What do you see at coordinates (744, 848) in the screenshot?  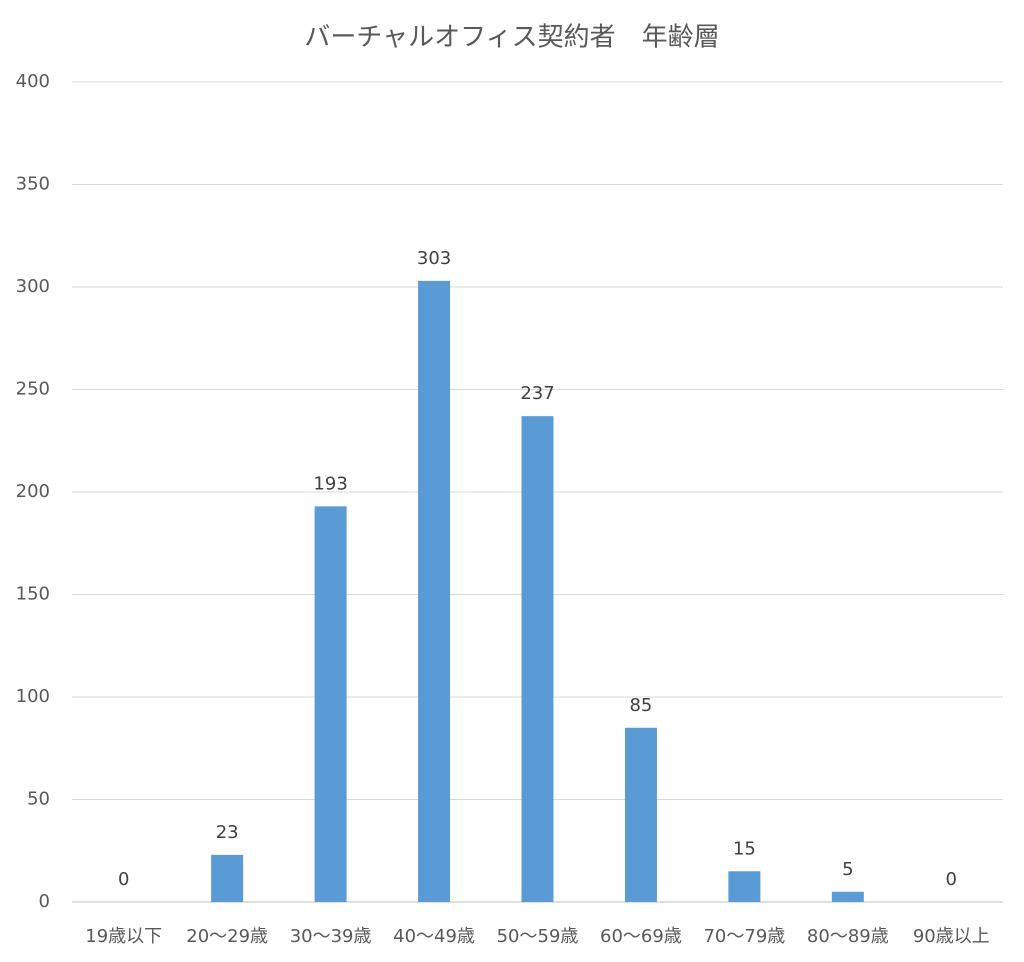 I see `data-label: 15` at bounding box center [744, 848].